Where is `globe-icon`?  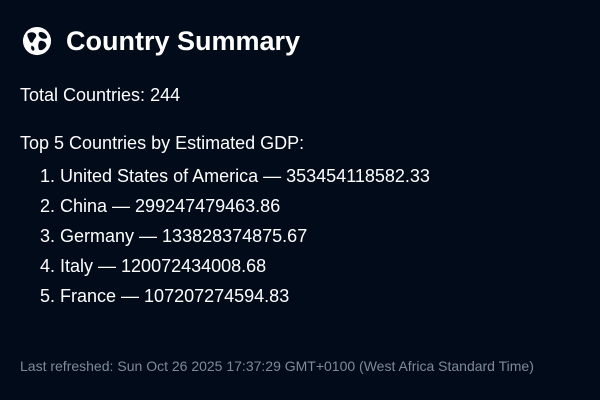 globe-icon is located at coordinates (37, 41).